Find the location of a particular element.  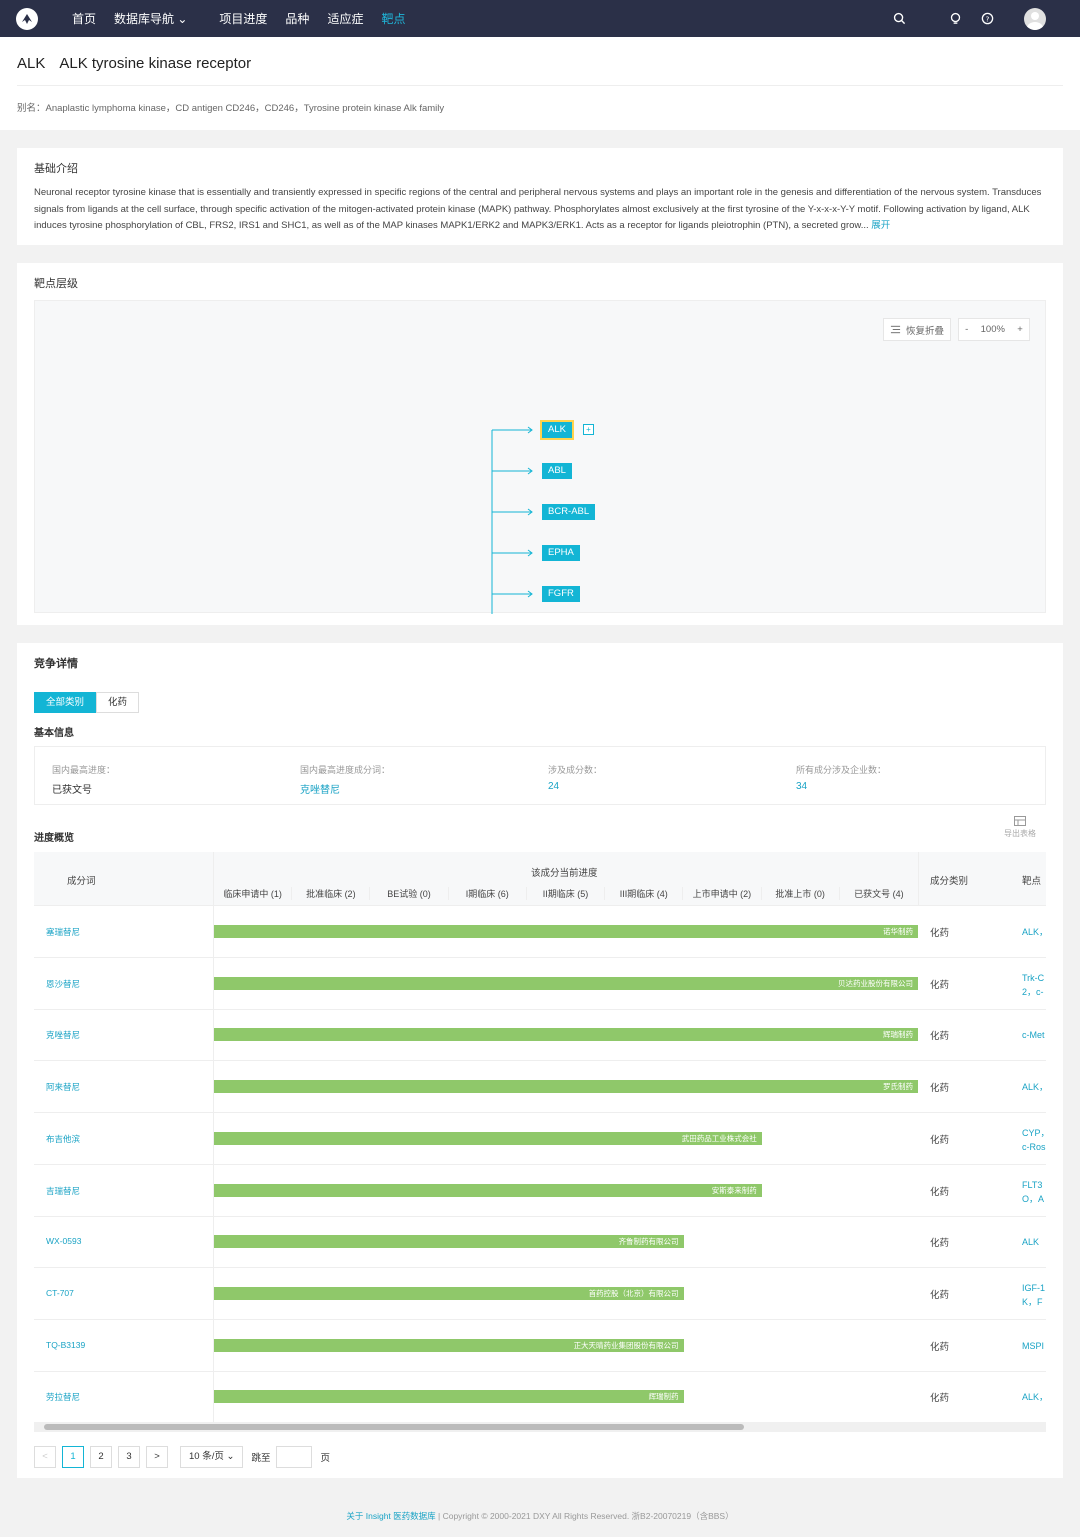

page-3: 3 is located at coordinates (129, 1457).